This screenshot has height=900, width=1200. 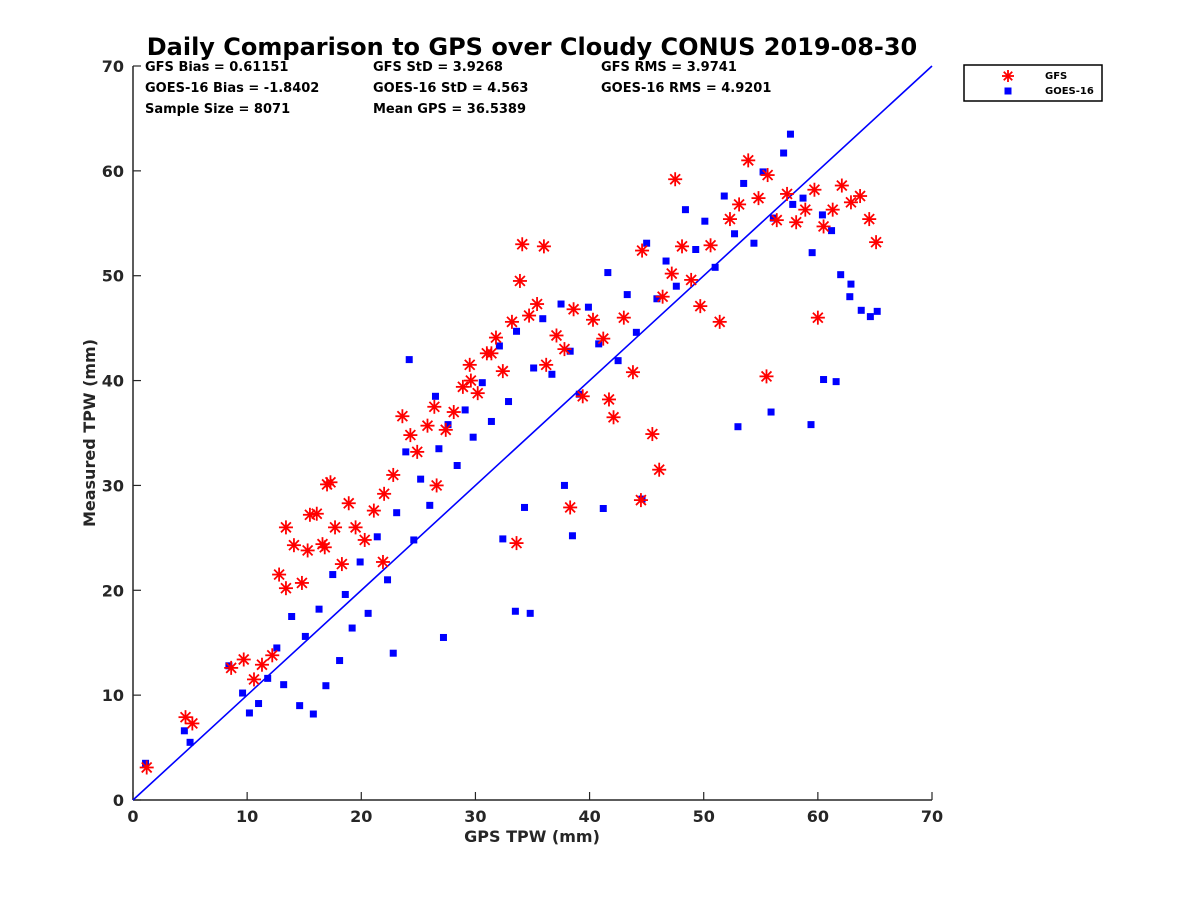 I want to click on legend-box, so click(x=1033, y=83).